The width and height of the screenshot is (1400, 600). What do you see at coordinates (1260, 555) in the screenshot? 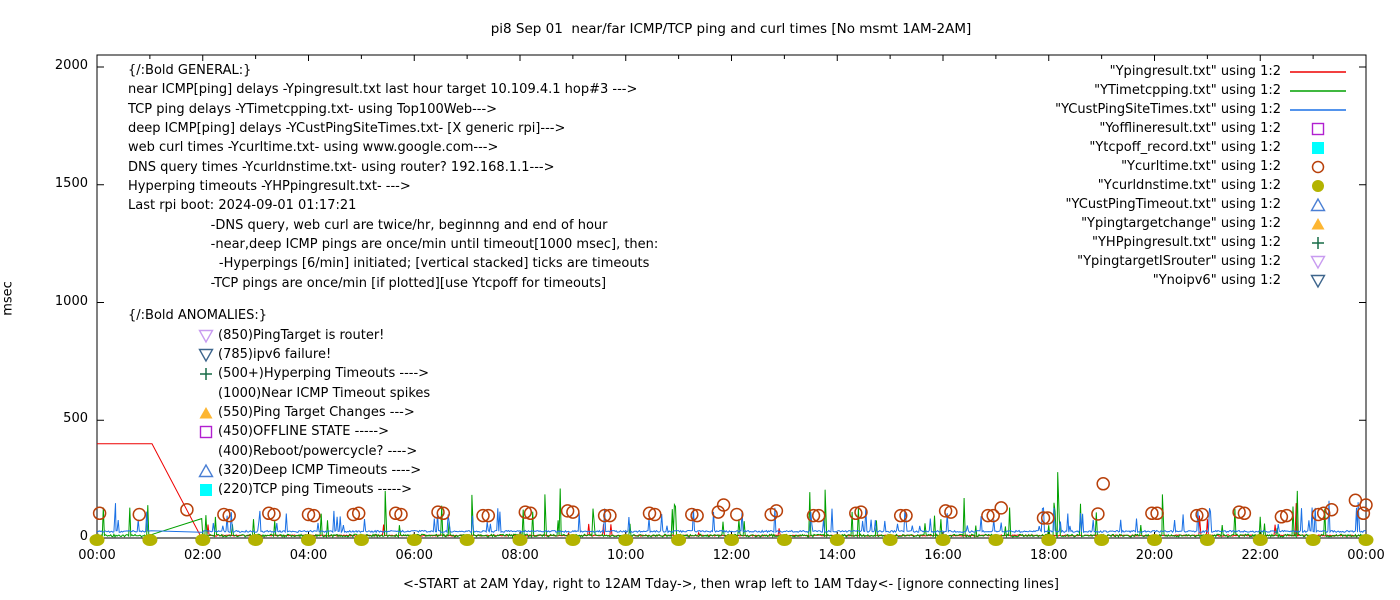
I see `x-tick-label: 22:00` at bounding box center [1260, 555].